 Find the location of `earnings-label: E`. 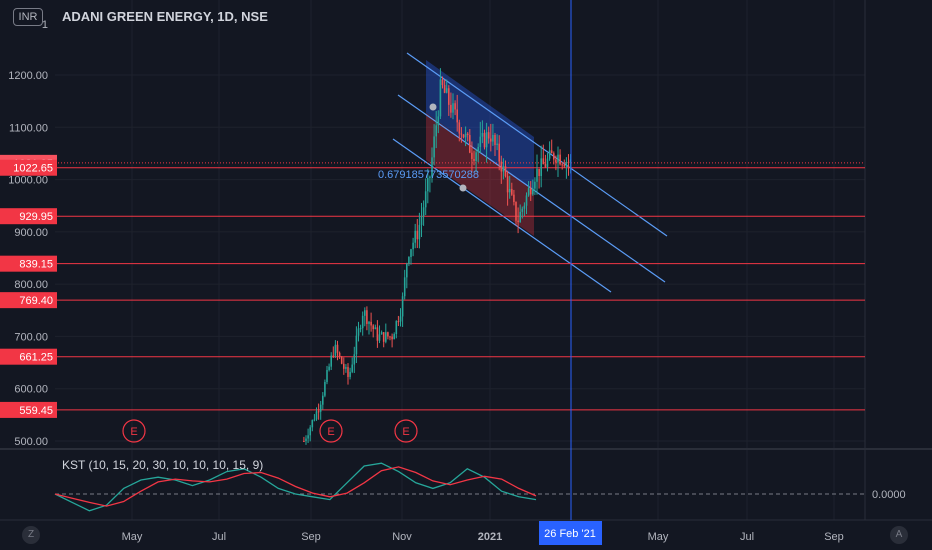

earnings-label: E is located at coordinates (133, 432).